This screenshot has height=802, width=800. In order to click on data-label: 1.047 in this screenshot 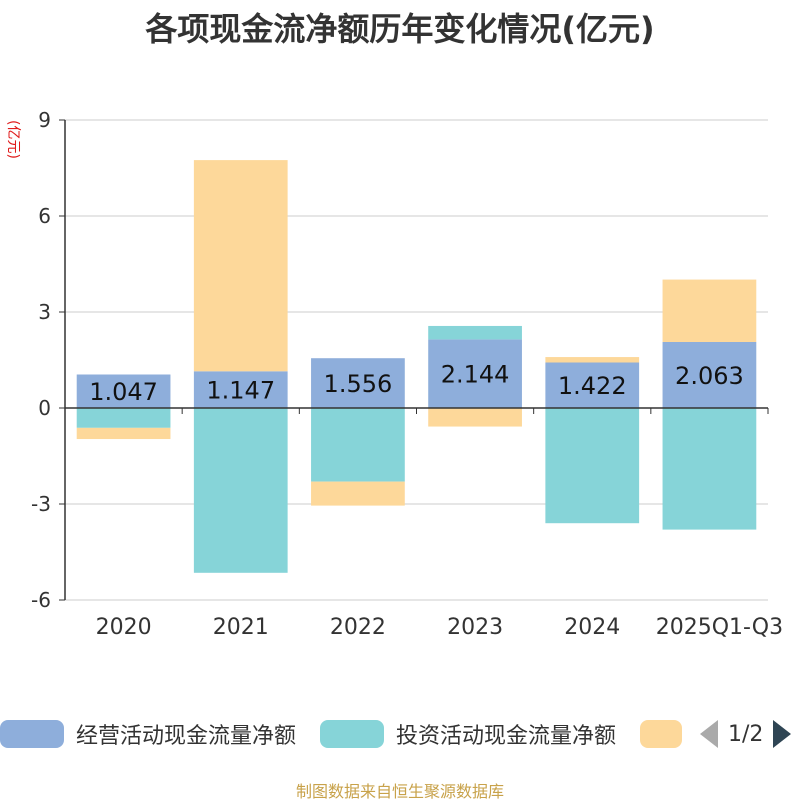, I will do `click(123, 392)`.